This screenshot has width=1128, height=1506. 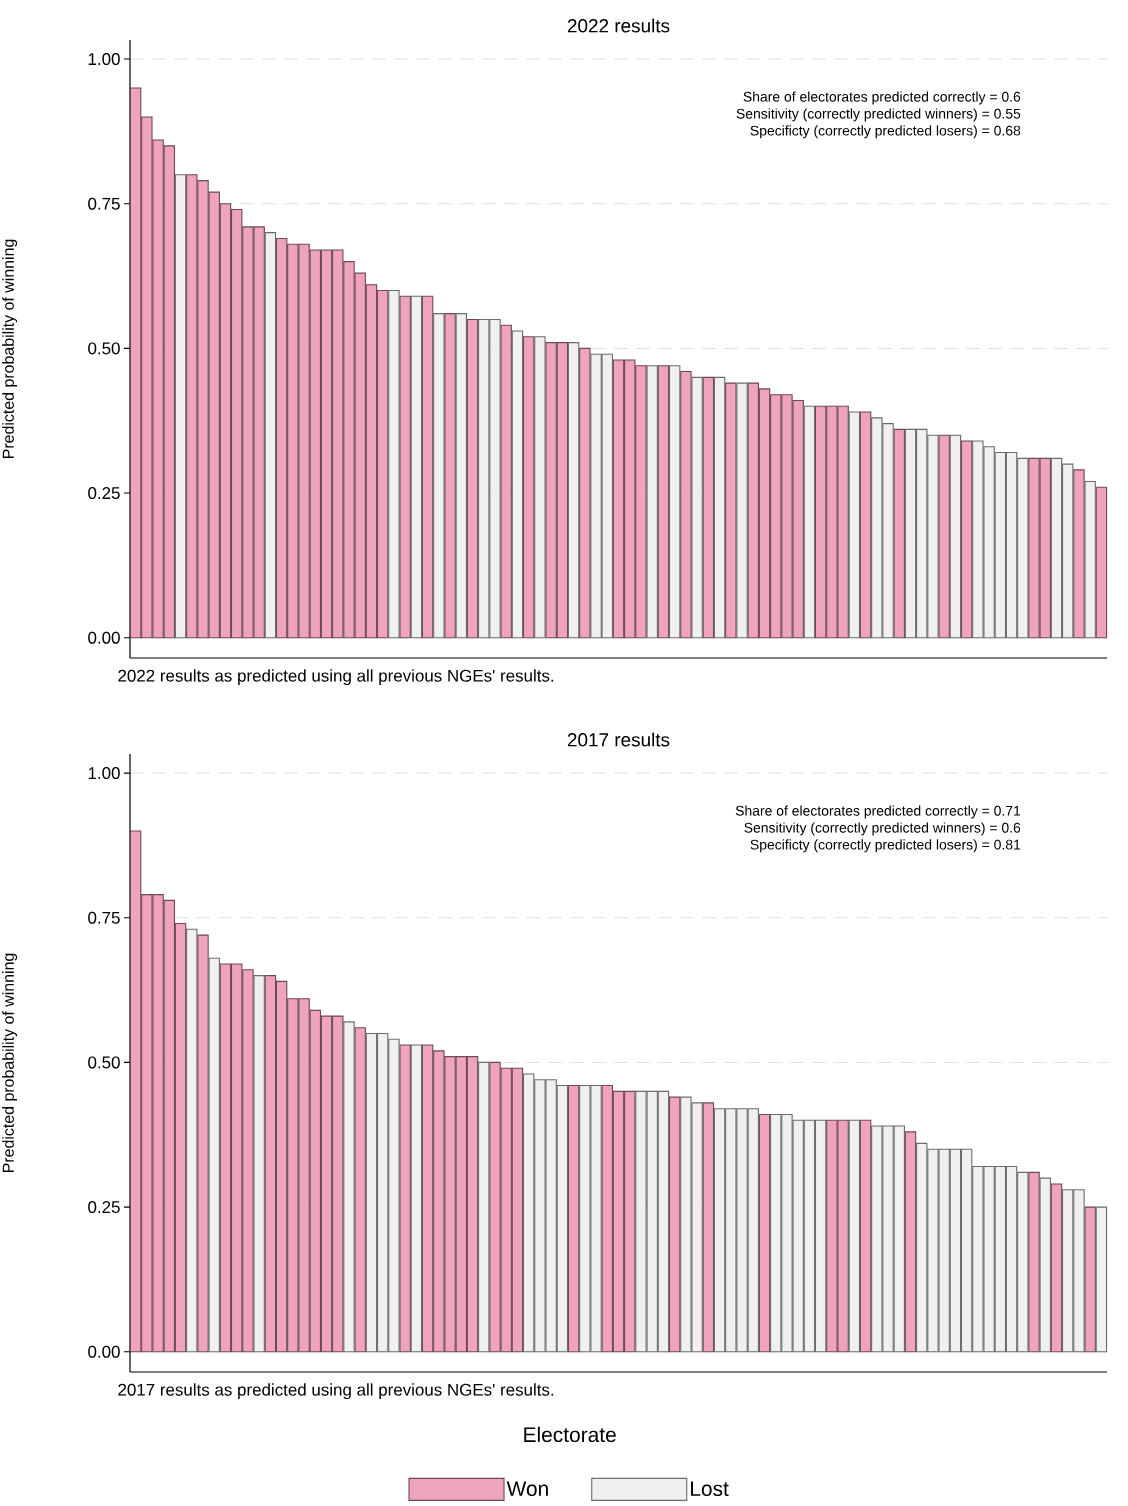 I want to click on text: 2022 results as predicted using all previous NGEs' results., so click(x=336, y=677).